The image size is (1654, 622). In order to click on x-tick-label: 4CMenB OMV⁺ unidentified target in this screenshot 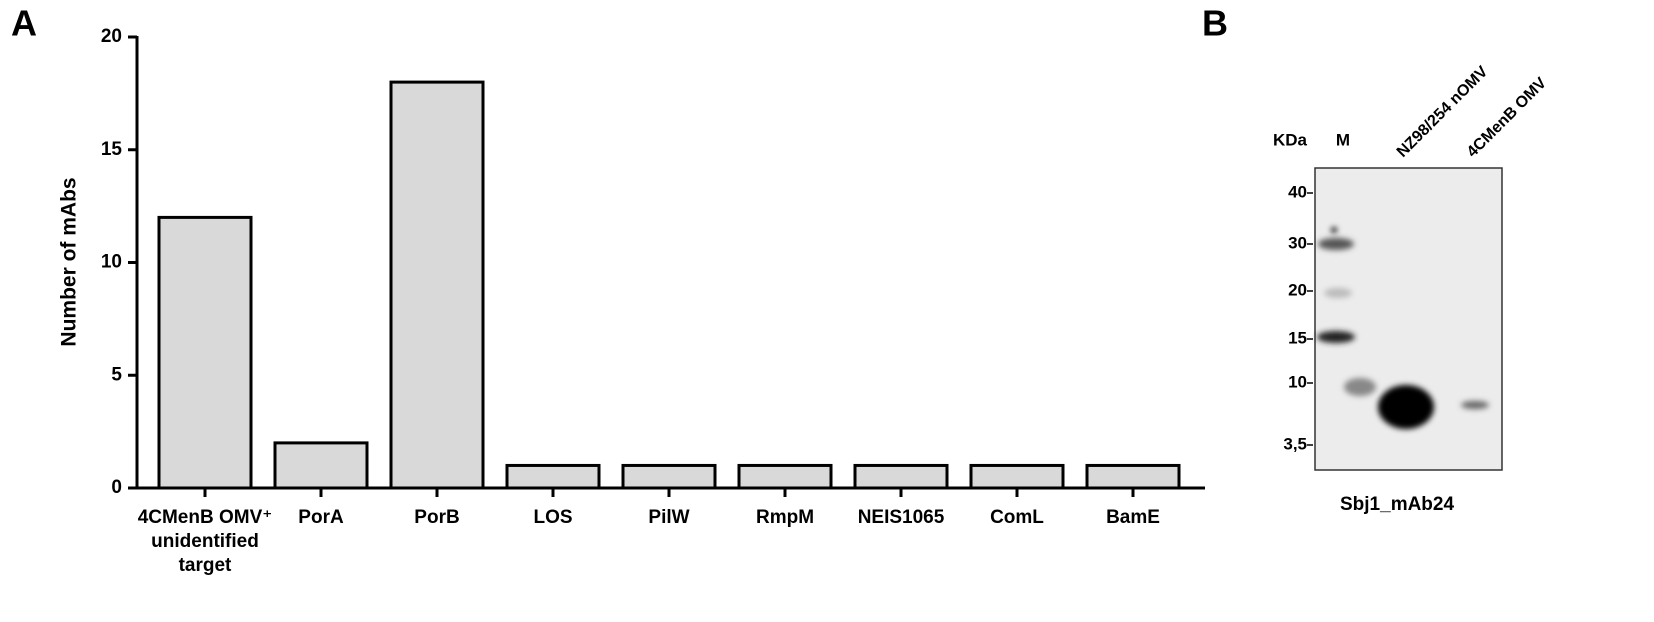, I will do `click(205, 541)`.